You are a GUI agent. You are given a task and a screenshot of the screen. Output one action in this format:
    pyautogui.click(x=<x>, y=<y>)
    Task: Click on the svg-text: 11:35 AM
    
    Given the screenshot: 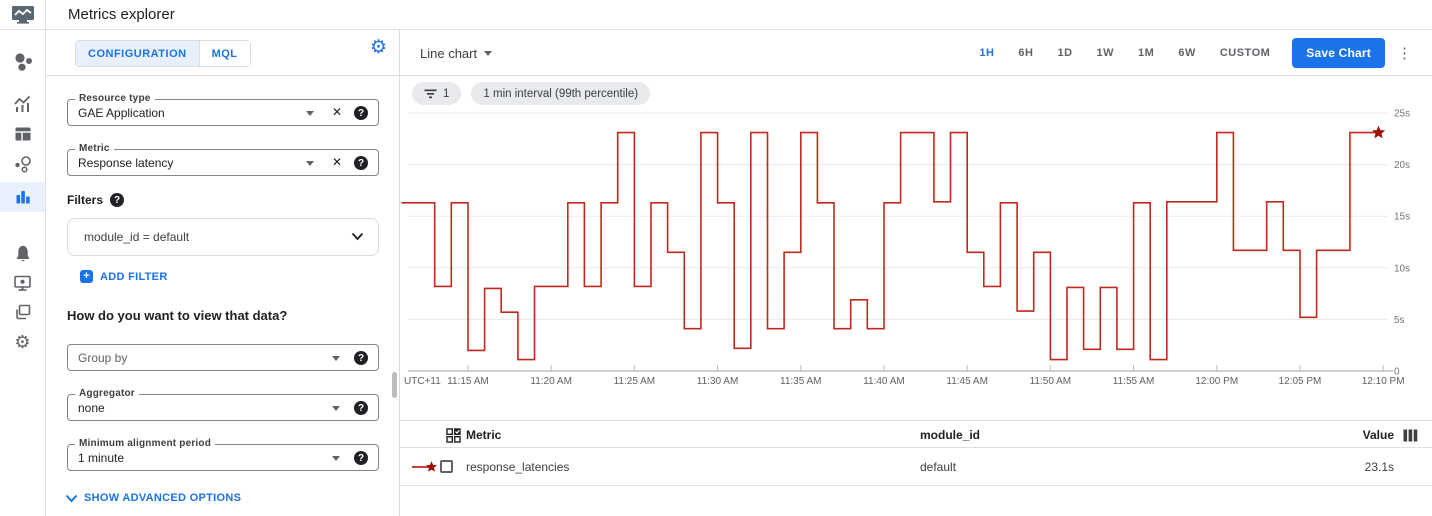 What is the action you would take?
    pyautogui.click(x=801, y=381)
    